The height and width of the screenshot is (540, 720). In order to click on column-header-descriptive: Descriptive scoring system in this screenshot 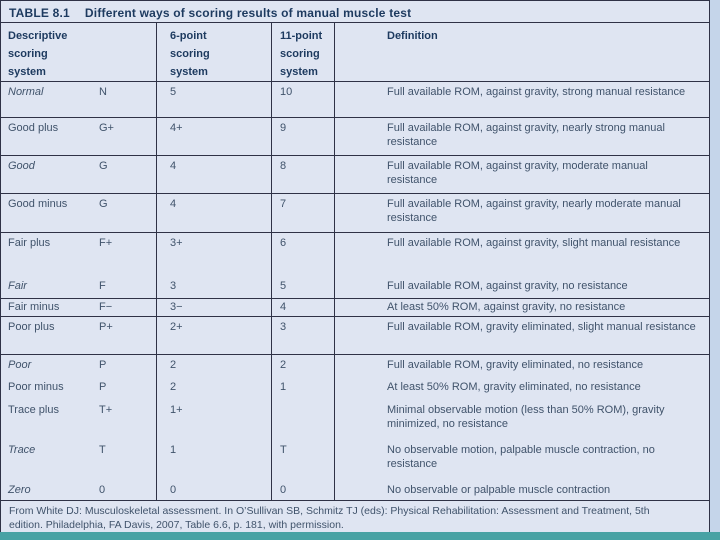, I will do `click(38, 54)`.